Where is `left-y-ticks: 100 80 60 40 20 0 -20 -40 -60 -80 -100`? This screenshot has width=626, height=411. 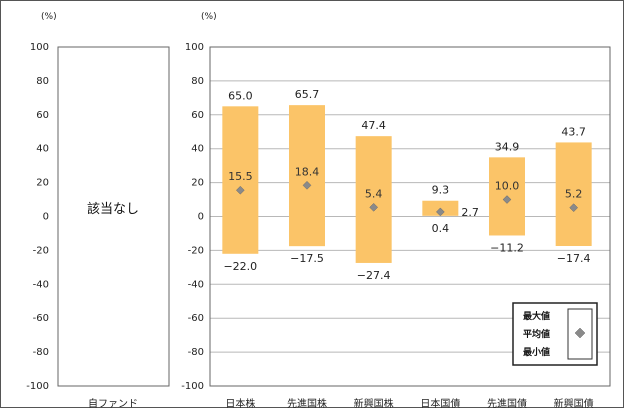 left-y-ticks: 100 80 60 40 20 0 -20 -40 -60 -80 -100 is located at coordinates (37, 217).